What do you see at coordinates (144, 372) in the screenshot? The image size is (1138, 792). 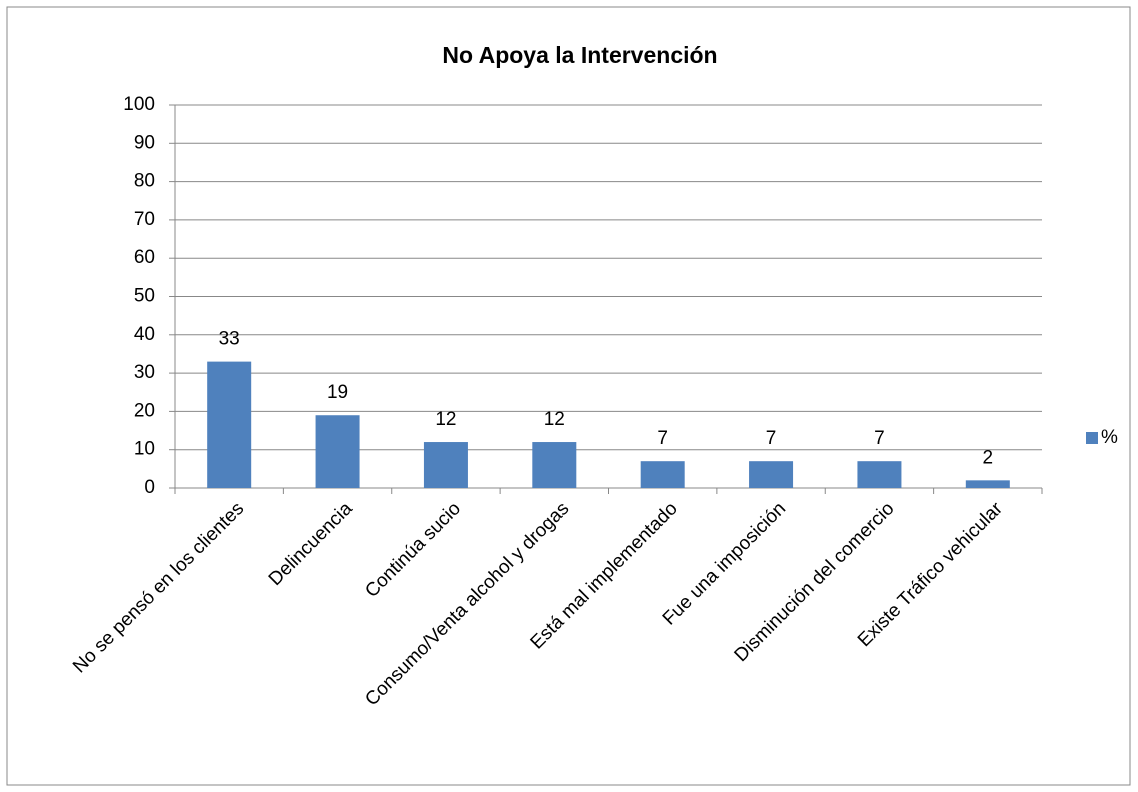 I see `y-tick-label: 30` at bounding box center [144, 372].